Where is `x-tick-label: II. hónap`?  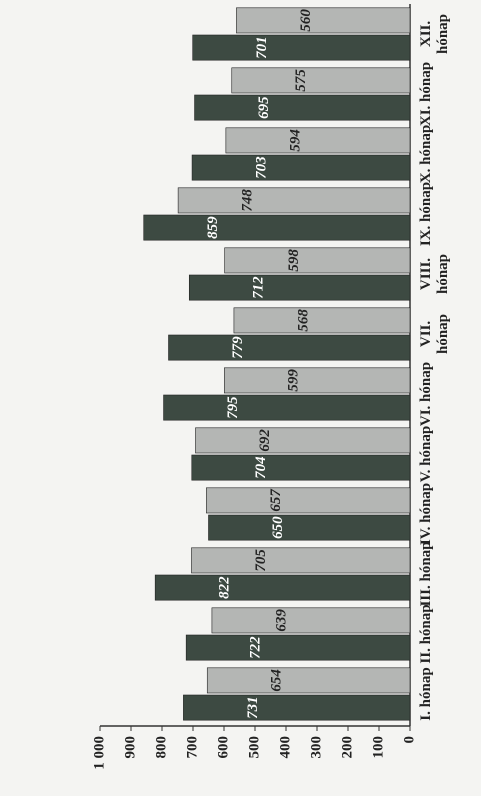
x-tick-label: II. hónap is located at coordinates (426, 634).